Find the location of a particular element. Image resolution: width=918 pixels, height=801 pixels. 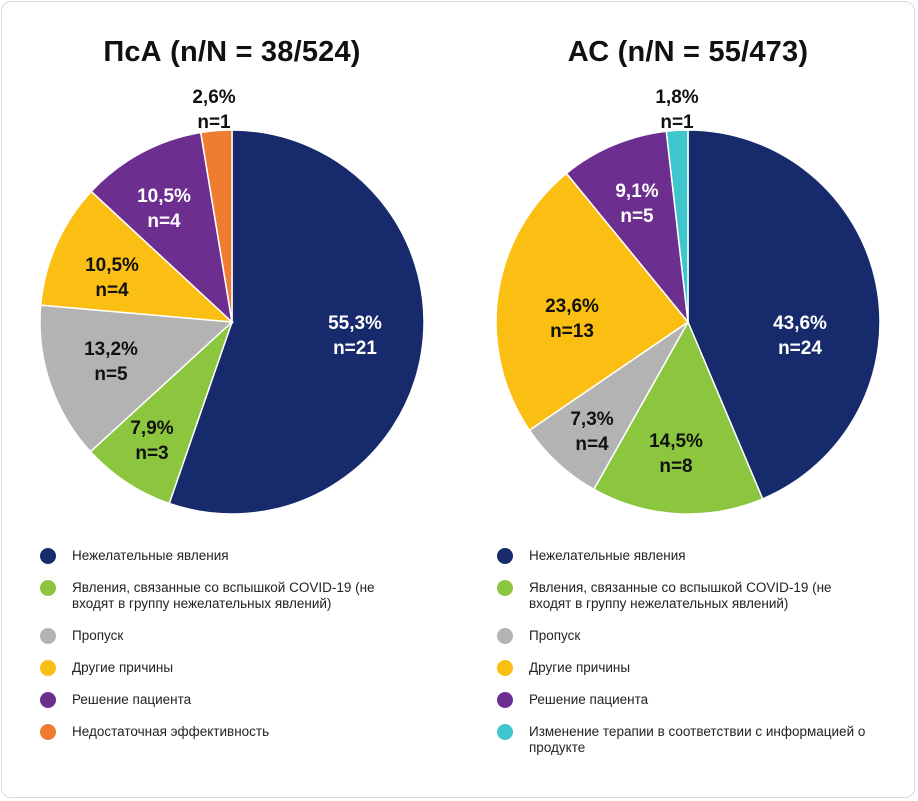

psa-legend-label-4: Решение пациента is located at coordinates (132, 699).